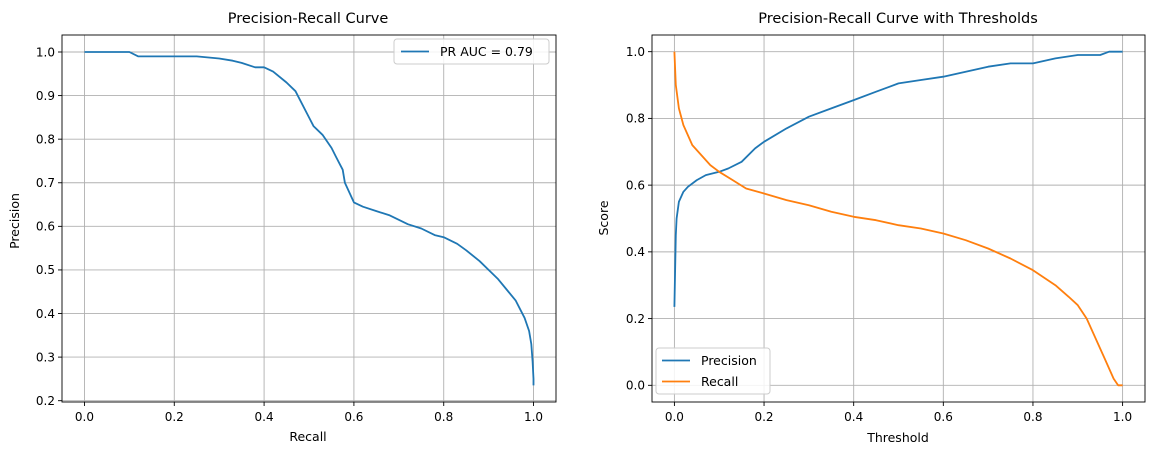 The width and height of the screenshot is (1170, 476). I want to click on chart-title: Precision-Recall Curve, so click(308, 19).